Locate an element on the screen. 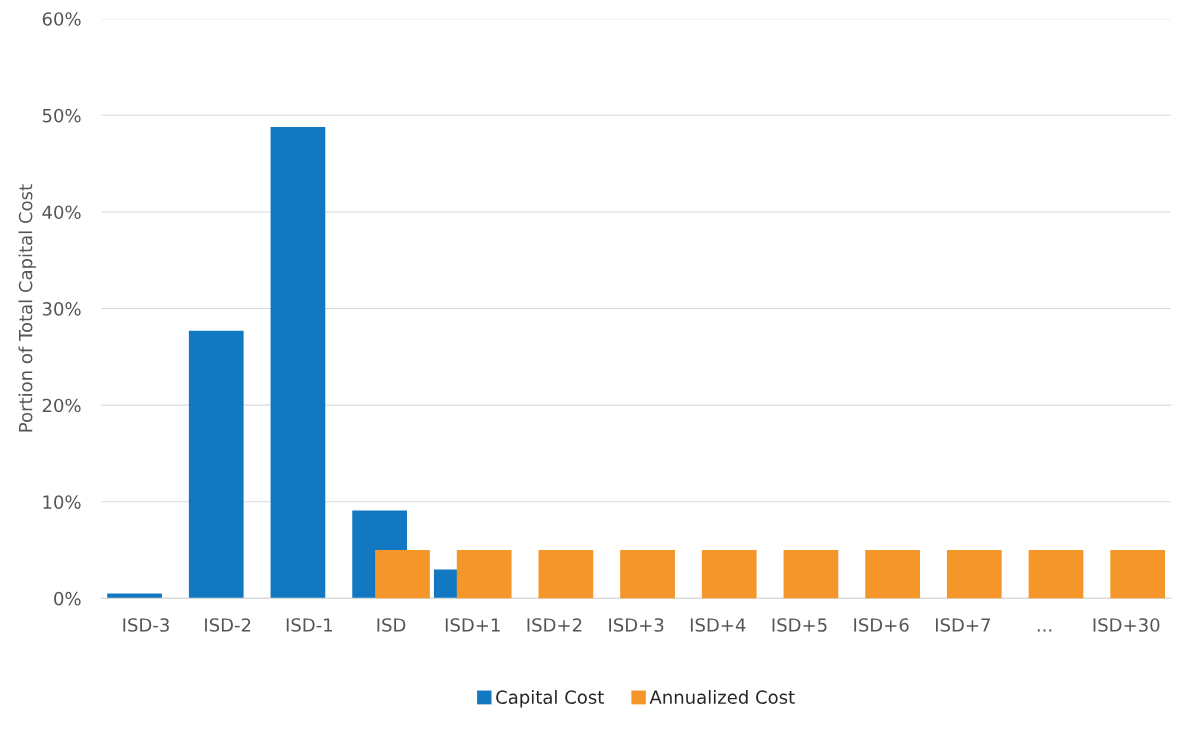  y-tick-label: 10% is located at coordinates (62, 502).